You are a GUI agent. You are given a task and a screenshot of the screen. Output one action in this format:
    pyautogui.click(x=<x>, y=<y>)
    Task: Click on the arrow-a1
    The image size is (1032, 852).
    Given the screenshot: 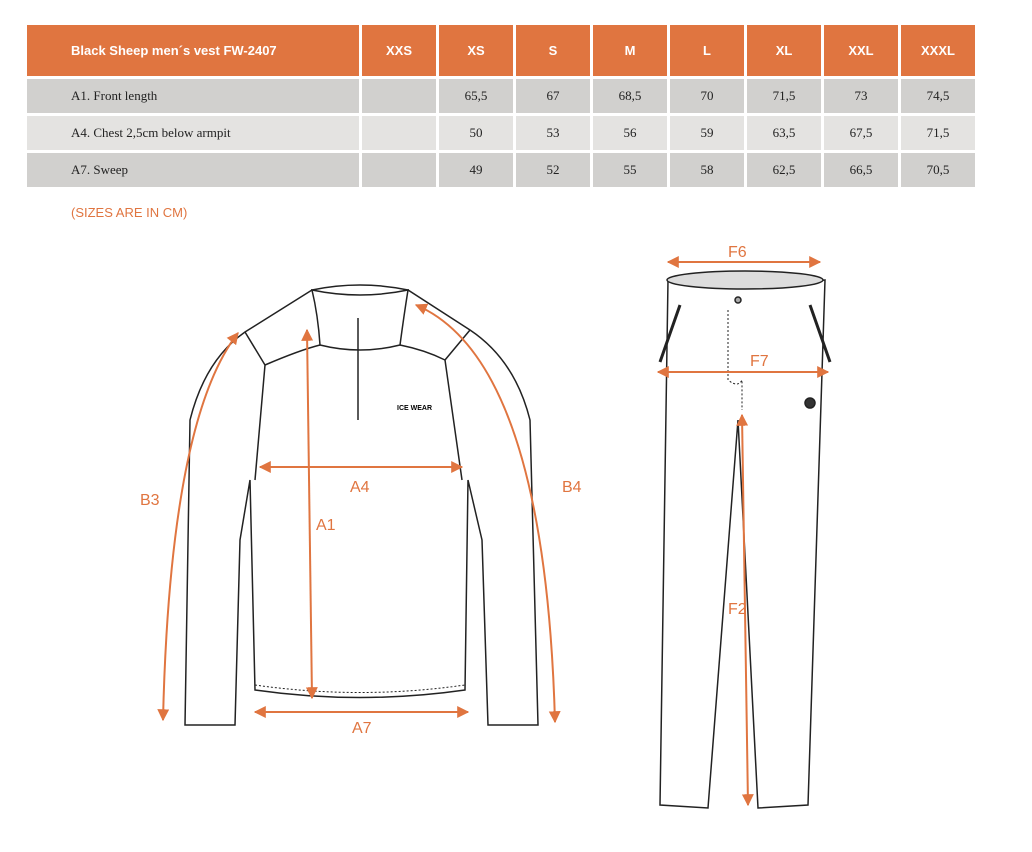 What is the action you would take?
    pyautogui.click(x=309, y=514)
    